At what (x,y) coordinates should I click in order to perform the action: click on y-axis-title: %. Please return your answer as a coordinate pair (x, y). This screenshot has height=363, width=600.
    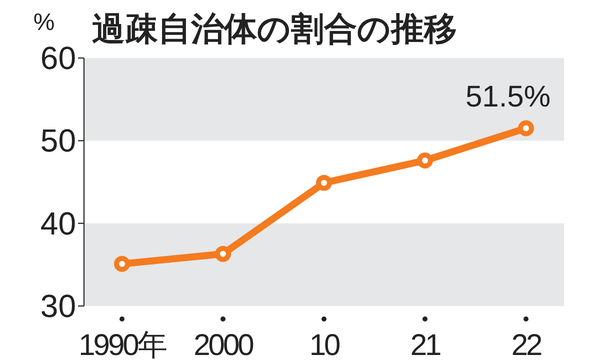
    Looking at the image, I should click on (44, 22).